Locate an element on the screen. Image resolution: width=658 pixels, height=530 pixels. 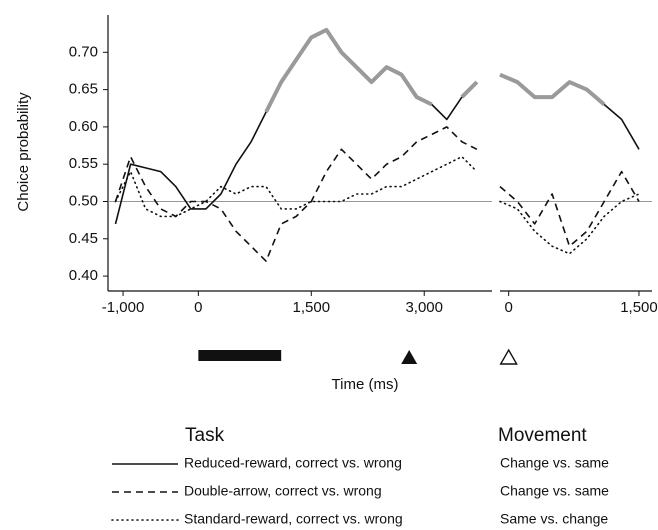
movement-marker is located at coordinates (508, 356).